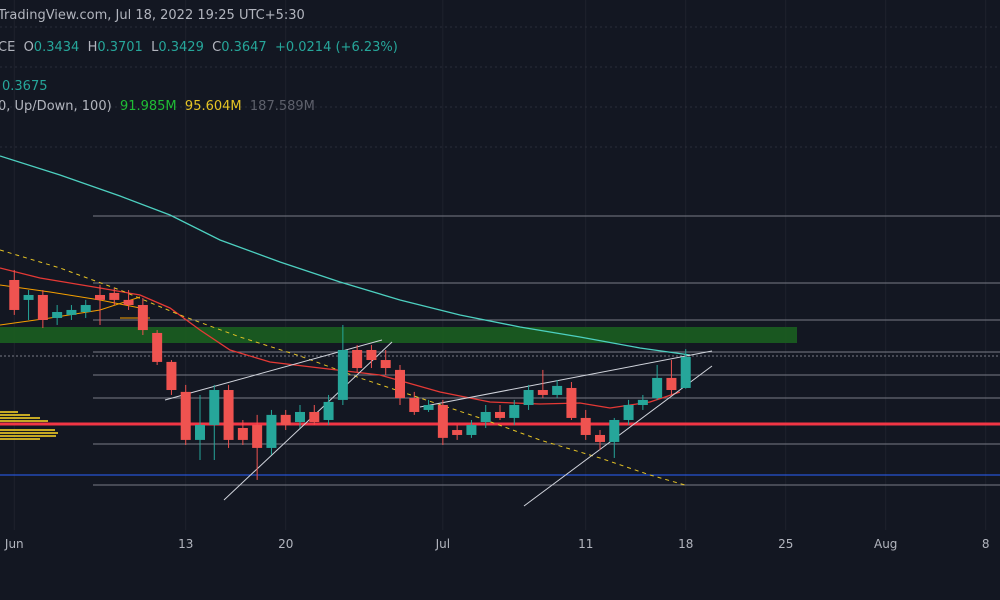  What do you see at coordinates (185, 544) in the screenshot?
I see `x-tick-label: 13` at bounding box center [185, 544].